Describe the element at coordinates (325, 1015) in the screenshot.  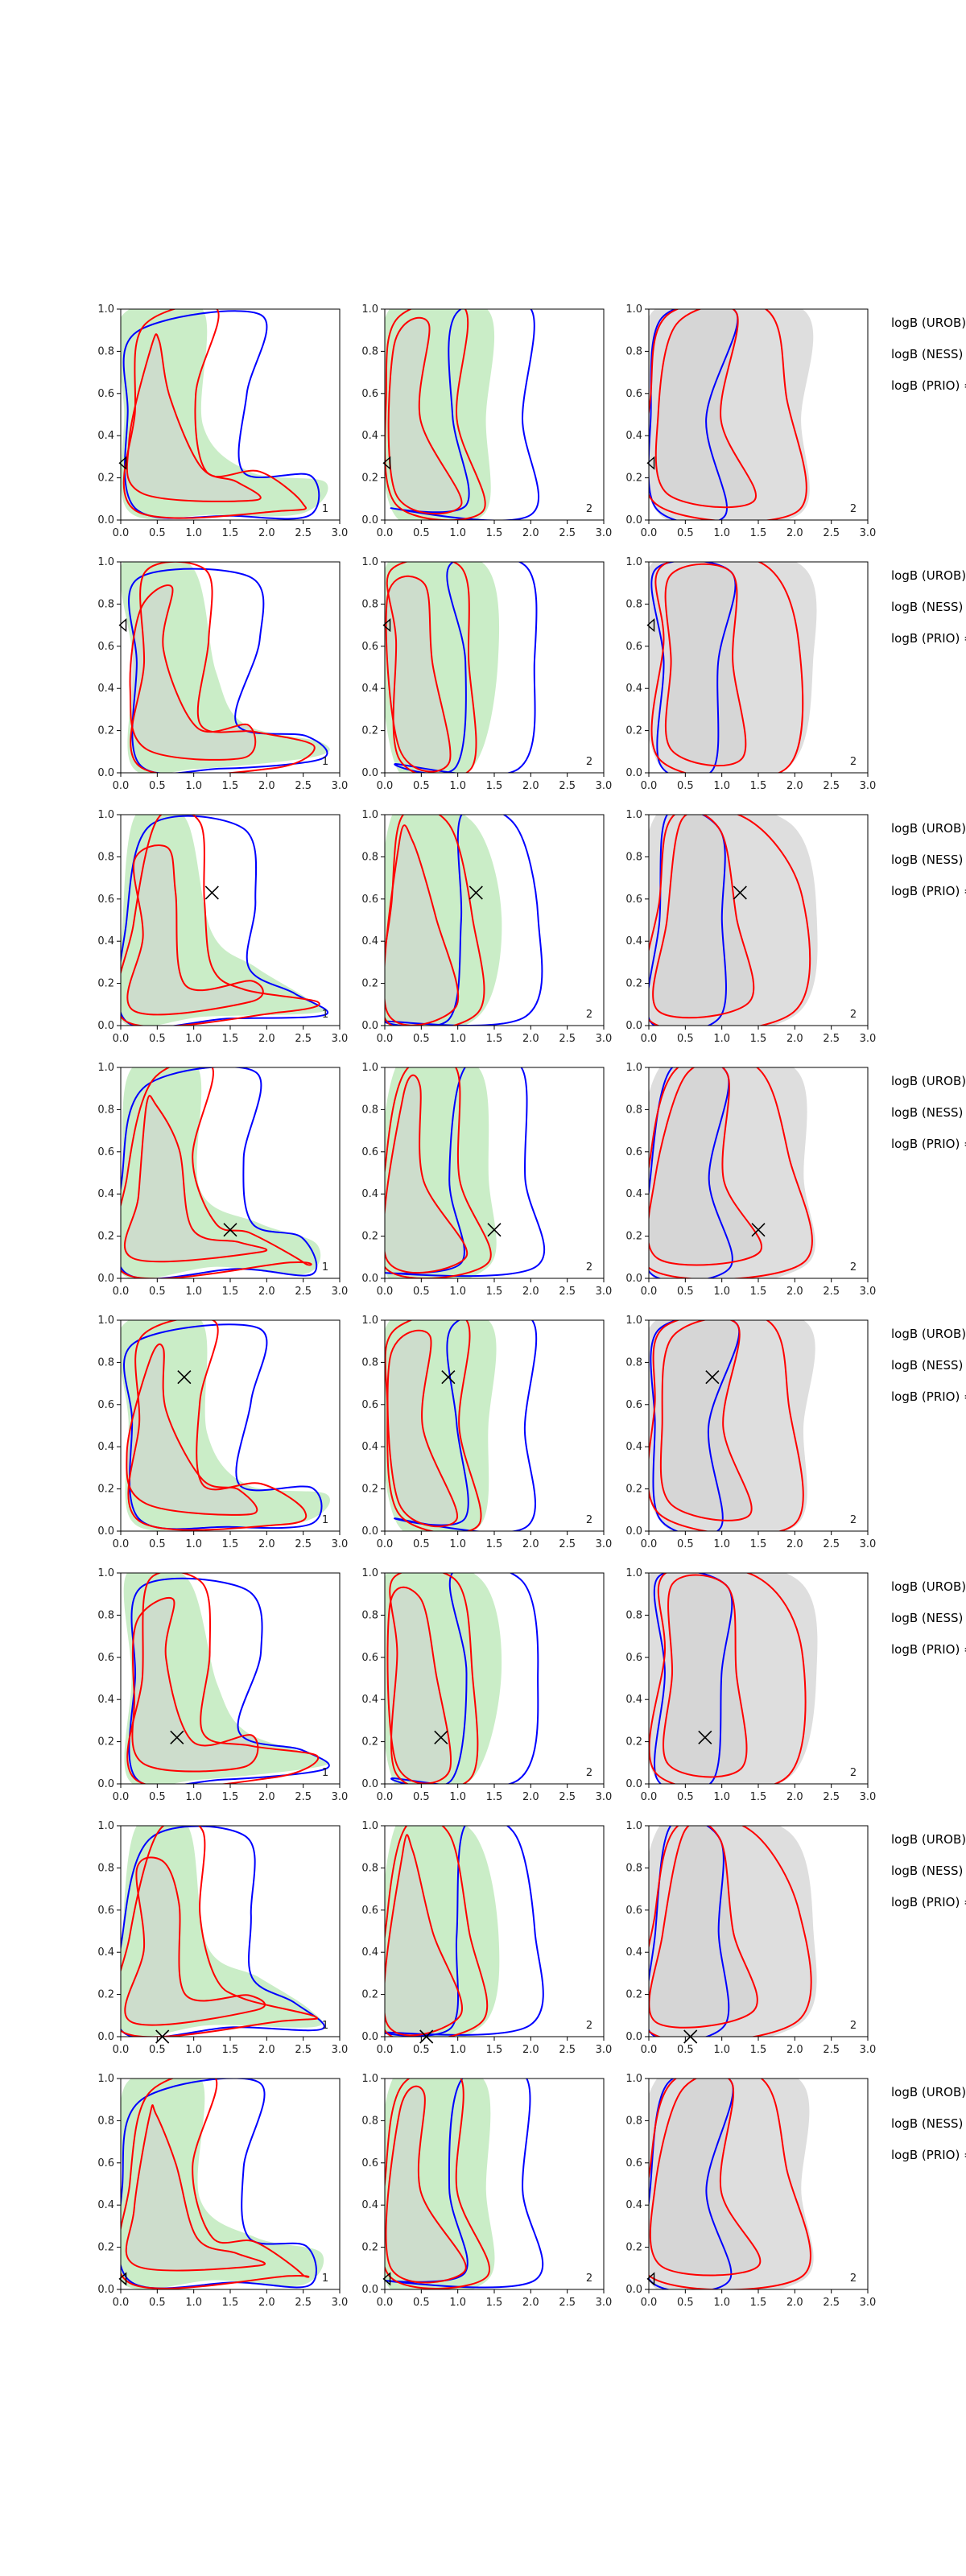
I see `panel-number: 1` at that location.